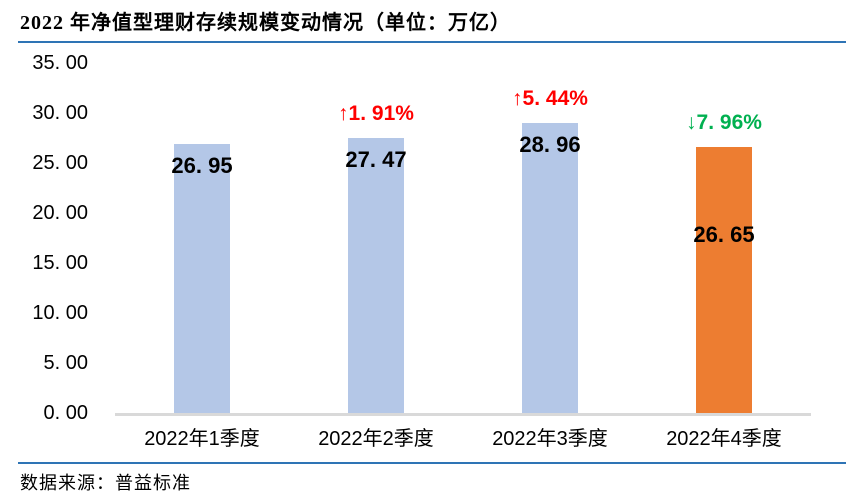  Describe the element at coordinates (265, 23) in the screenshot. I see `chart-title: 2022 年净值型理财存续规模变动情况（单位：万亿）` at that location.